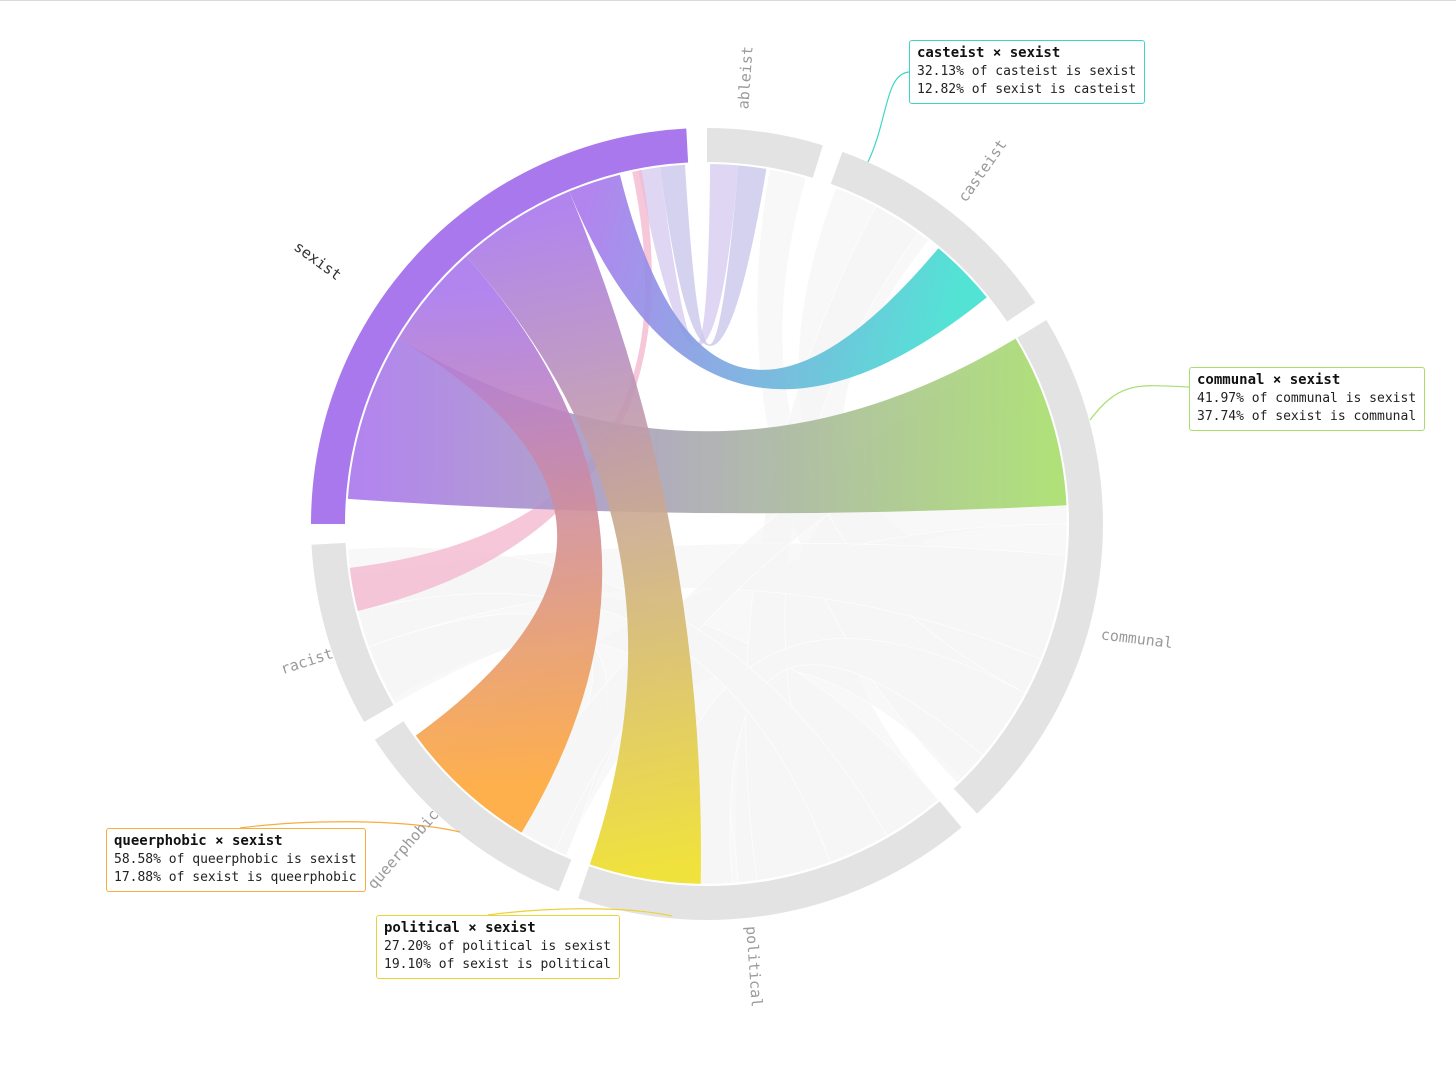 The height and width of the screenshot is (1065, 1456). What do you see at coordinates (933, 236) in the screenshot?
I see `arc-casteist` at bounding box center [933, 236].